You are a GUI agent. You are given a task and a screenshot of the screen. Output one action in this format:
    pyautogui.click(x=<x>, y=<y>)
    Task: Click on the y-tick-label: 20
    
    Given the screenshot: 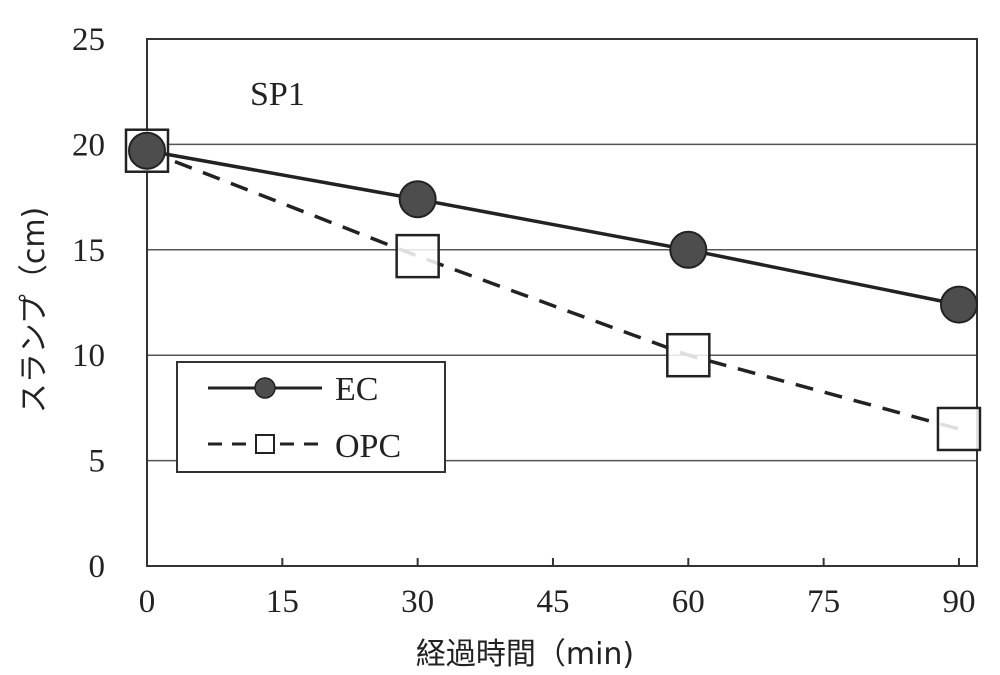 What is the action you would take?
    pyautogui.click(x=88, y=145)
    